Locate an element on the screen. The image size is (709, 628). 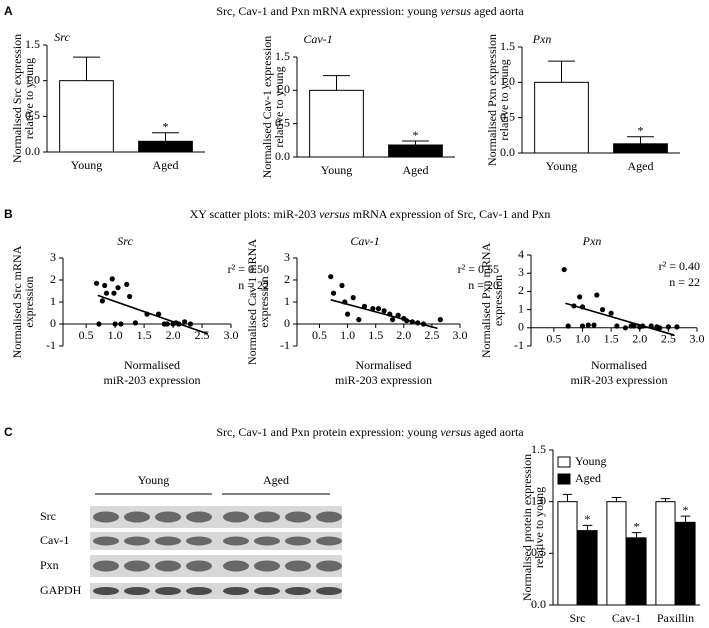
y-tick-label: -1 is located at coordinates (519, 345).